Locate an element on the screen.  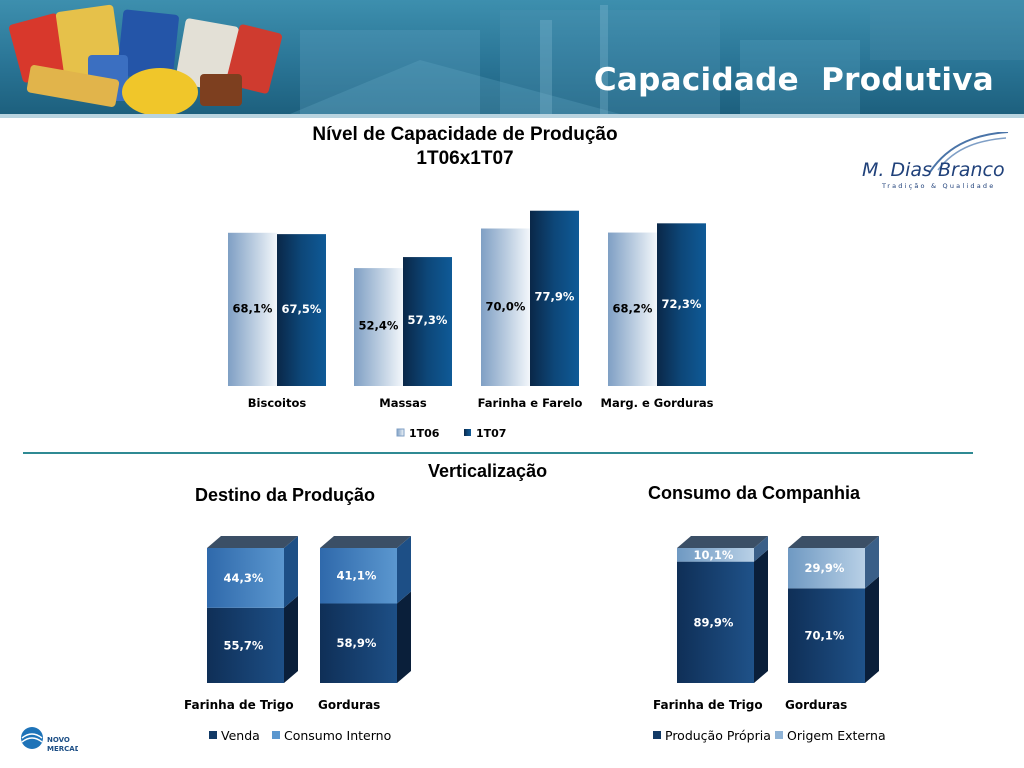
category-label: Farinha e Farelo is located at coordinates (530, 403).